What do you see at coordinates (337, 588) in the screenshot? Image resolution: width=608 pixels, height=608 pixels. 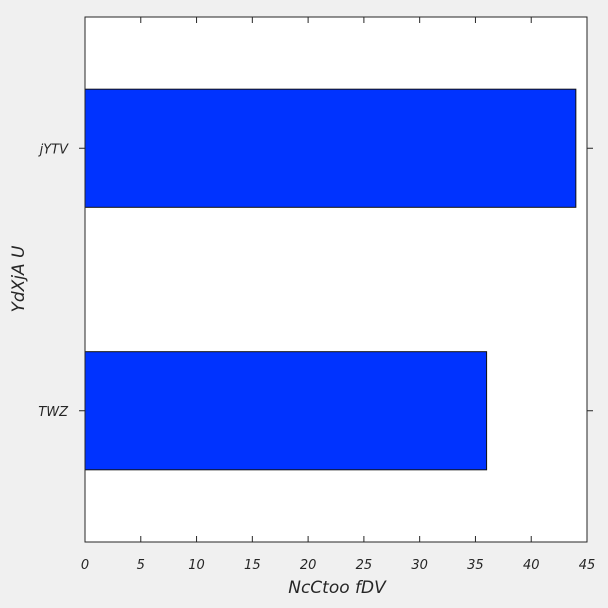 I see `x-axis-title: NcCtoo fDV` at bounding box center [337, 588].